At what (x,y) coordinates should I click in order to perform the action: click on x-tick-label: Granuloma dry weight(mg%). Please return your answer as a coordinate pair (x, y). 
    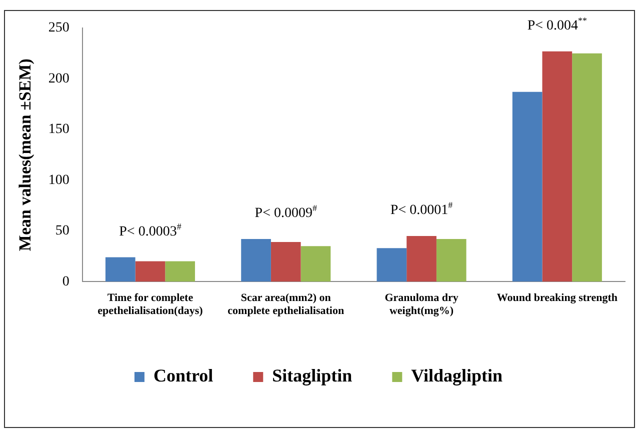
    Looking at the image, I should click on (421, 305).